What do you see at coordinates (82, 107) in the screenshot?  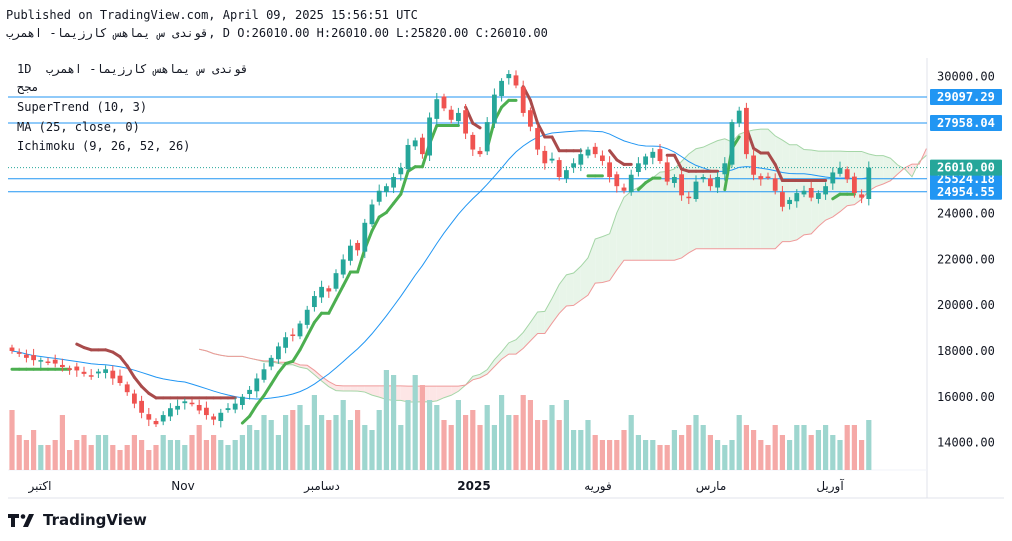 I see `legend-supertrend: SuperTrend (10, 3)` at bounding box center [82, 107].